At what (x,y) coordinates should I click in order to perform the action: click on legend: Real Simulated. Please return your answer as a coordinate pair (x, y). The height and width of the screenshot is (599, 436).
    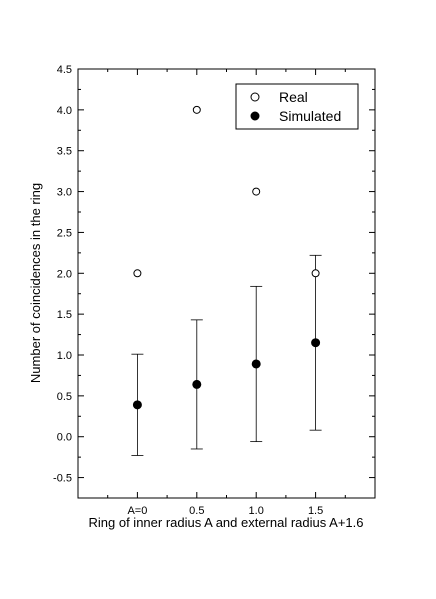
    Looking at the image, I should click on (297, 106).